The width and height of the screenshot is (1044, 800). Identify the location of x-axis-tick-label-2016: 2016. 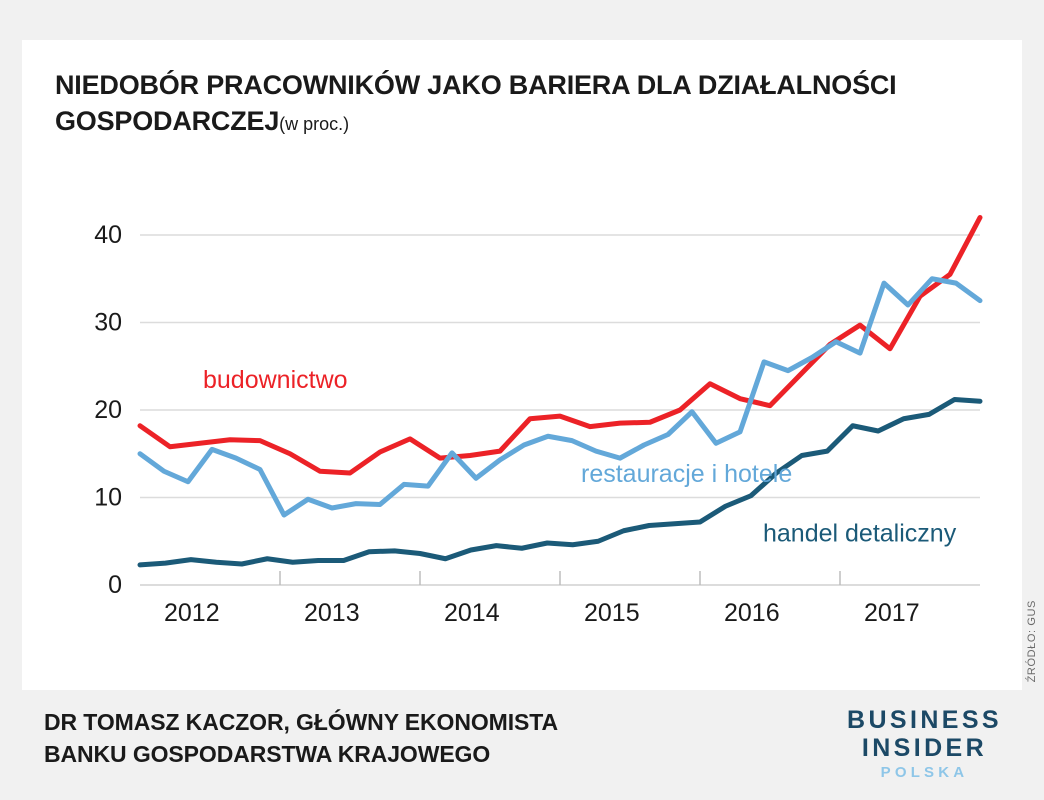
(752, 613).